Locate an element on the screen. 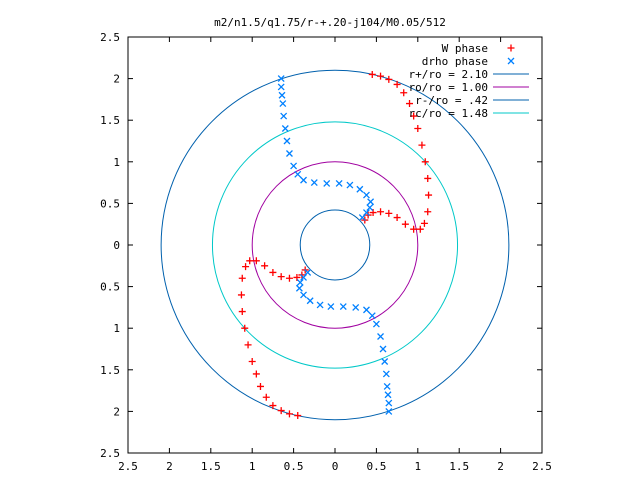 Image resolution: width=640 pixels, height=480 pixels. x-tick-label-3: 1 is located at coordinates (252, 466).